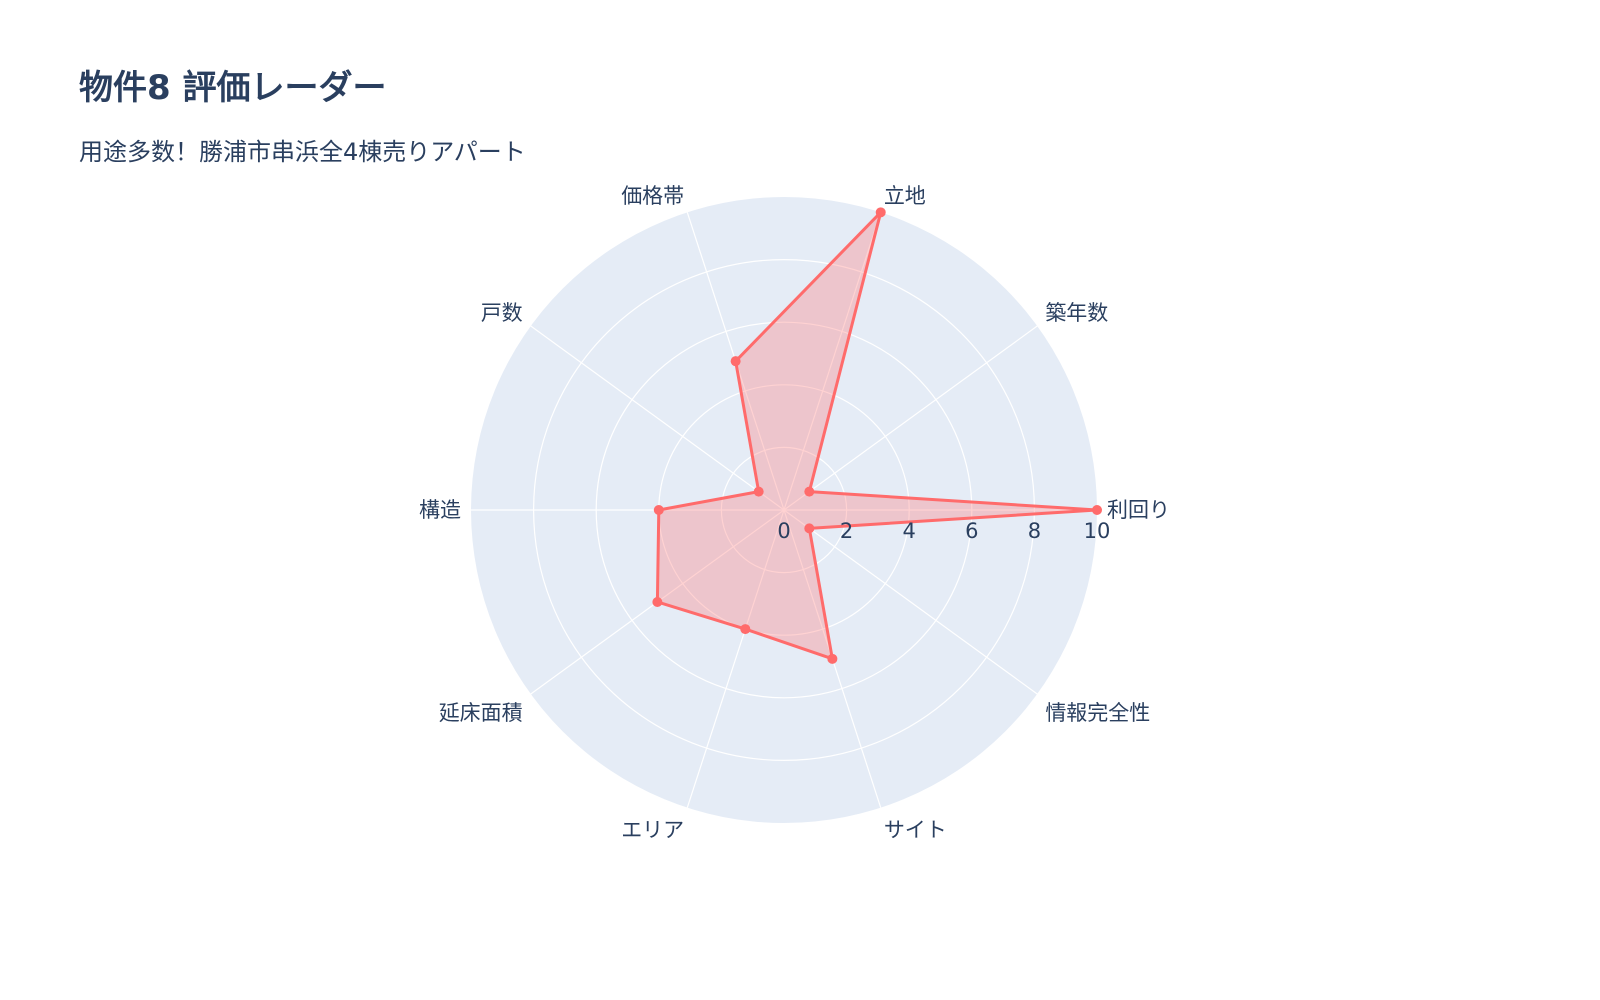  Describe the element at coordinates (302, 152) in the screenshot. I see `chart-subtitle: 用途多数！勝浦市串浜全4棟売りアパート` at that location.